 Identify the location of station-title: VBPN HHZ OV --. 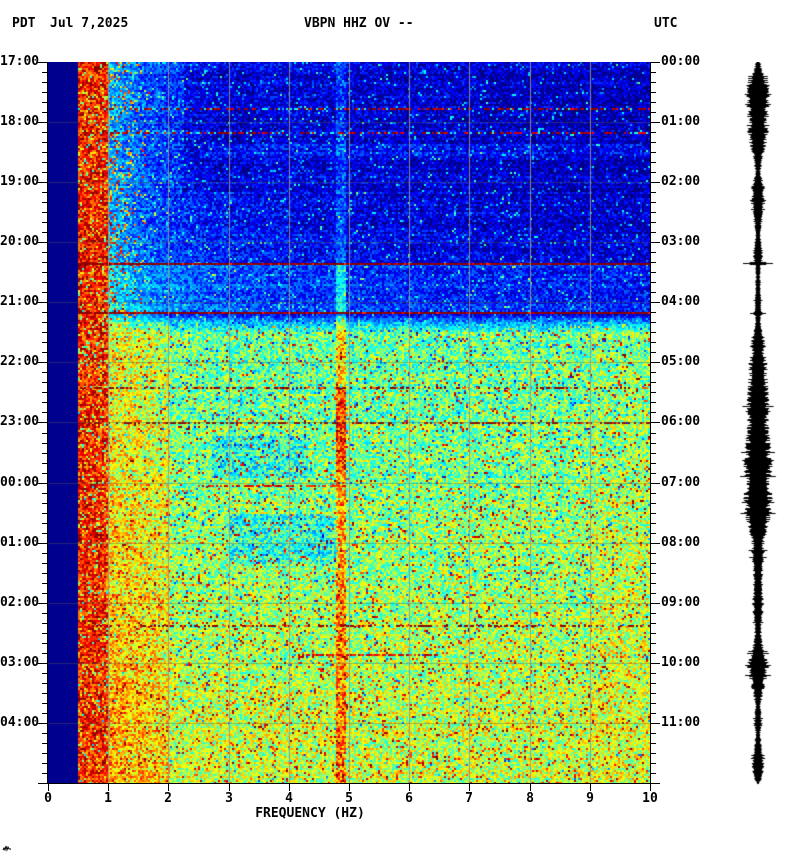
(359, 23).